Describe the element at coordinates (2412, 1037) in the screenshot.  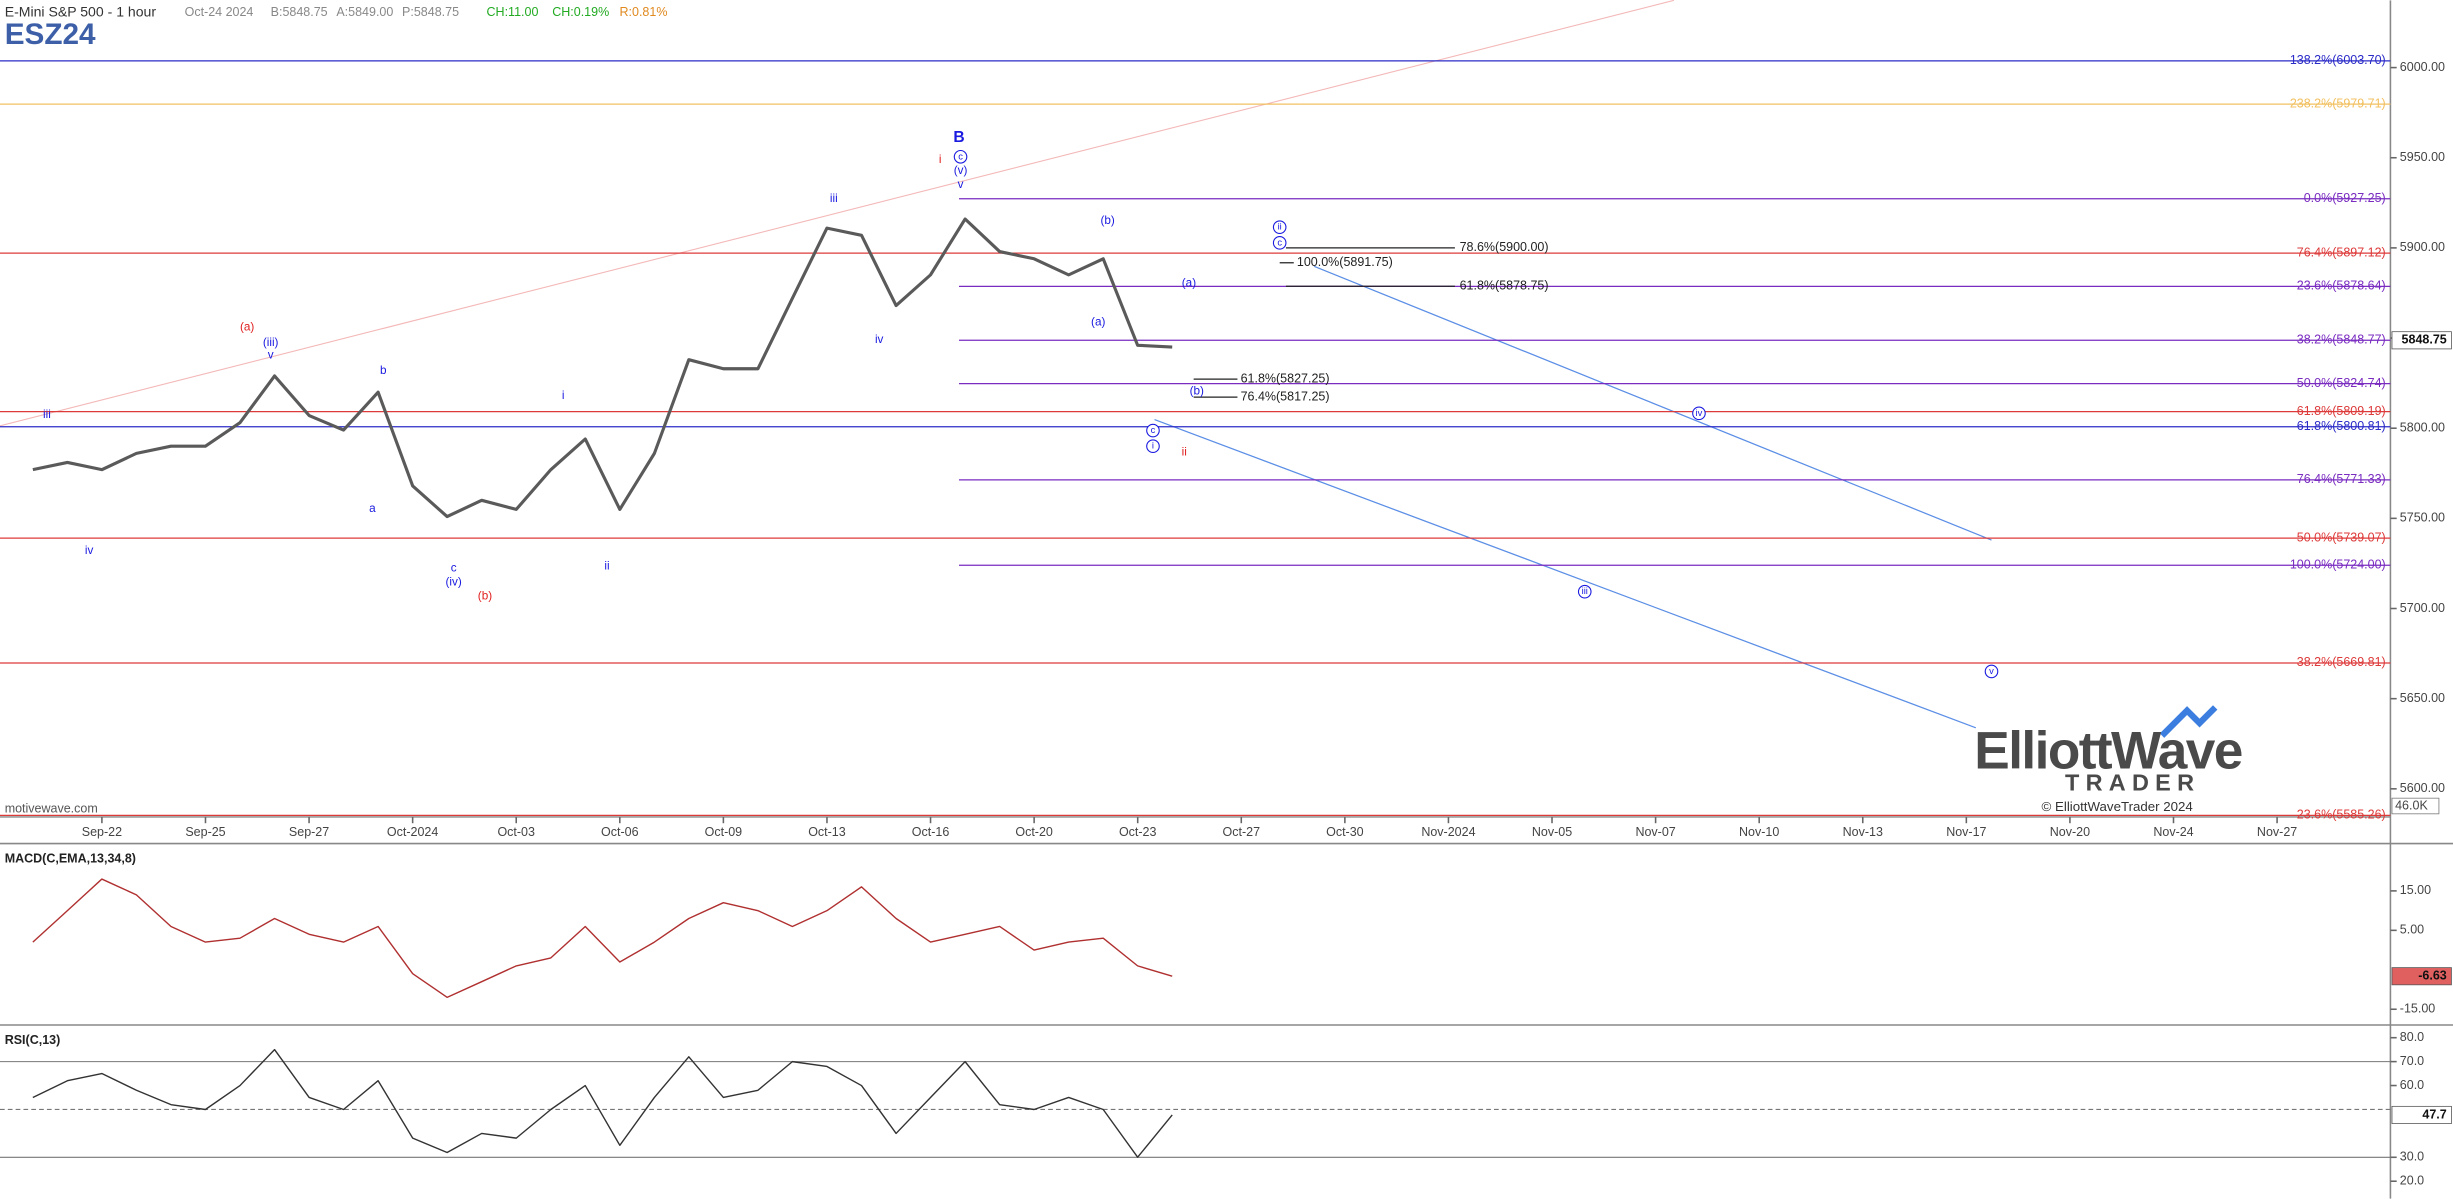
I see `y-tick-label: 80.0` at that location.